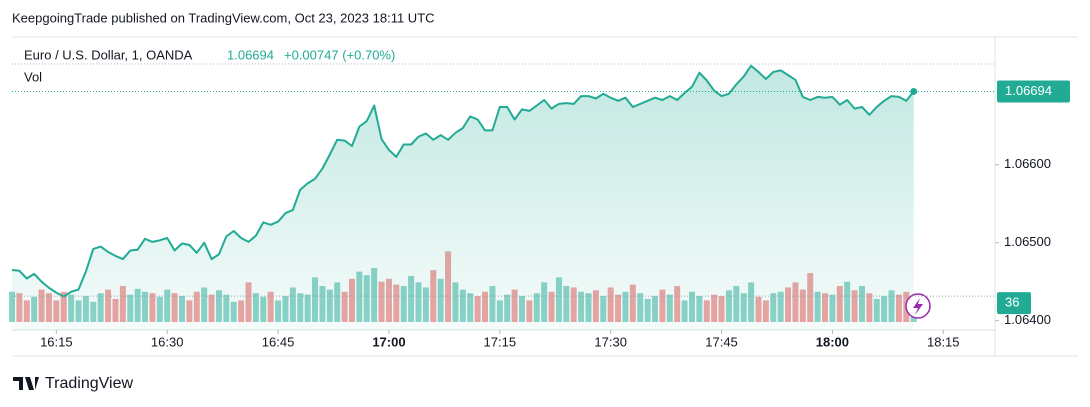 This screenshot has height=407, width=1090. Describe the element at coordinates (918, 306) in the screenshot. I see `alert-icon` at that location.